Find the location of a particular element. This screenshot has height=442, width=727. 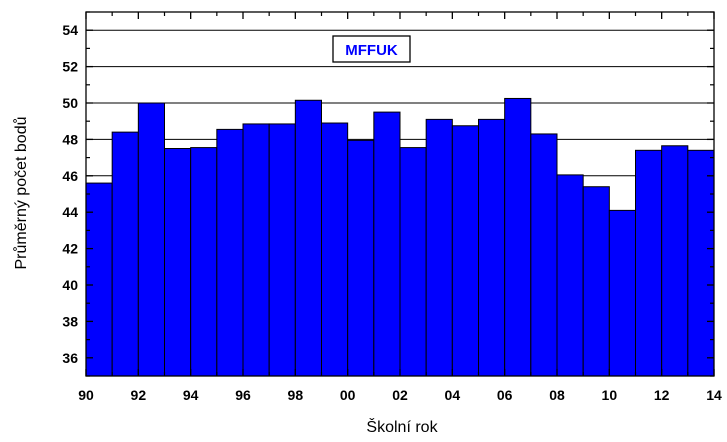

y-tick-label: 36 is located at coordinates (70, 358).